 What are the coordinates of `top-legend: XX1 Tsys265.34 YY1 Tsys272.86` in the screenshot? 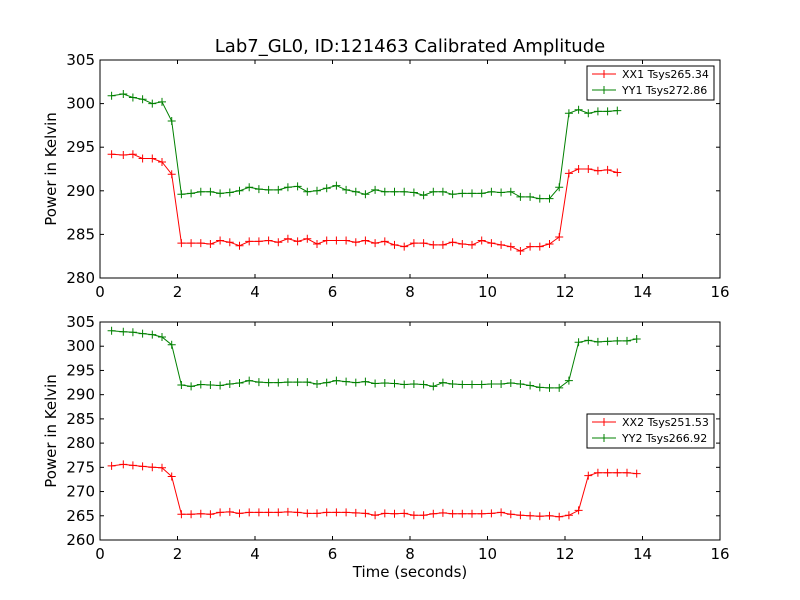 It's located at (650, 83).